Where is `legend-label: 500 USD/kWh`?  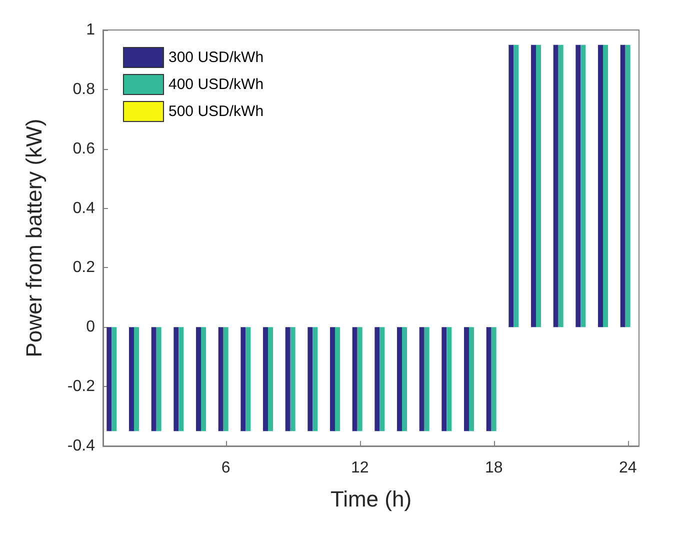
legend-label: 500 USD/kWh is located at coordinates (216, 111).